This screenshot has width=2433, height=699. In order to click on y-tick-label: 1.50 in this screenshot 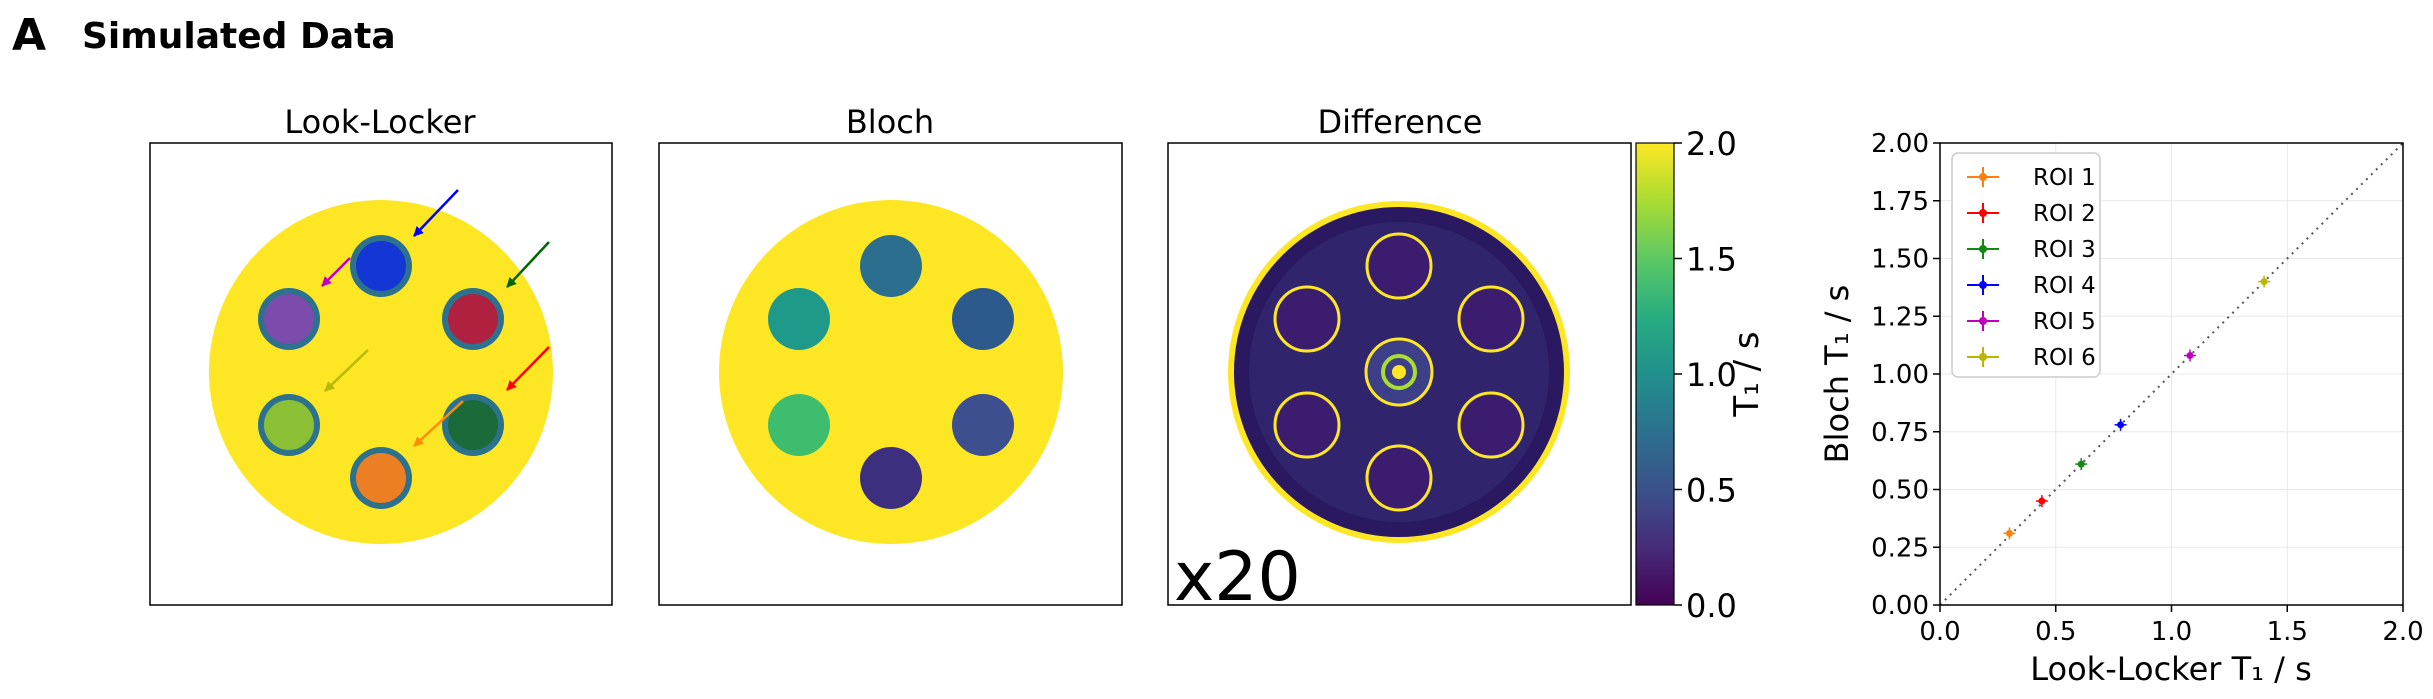, I will do `click(1900, 260)`.